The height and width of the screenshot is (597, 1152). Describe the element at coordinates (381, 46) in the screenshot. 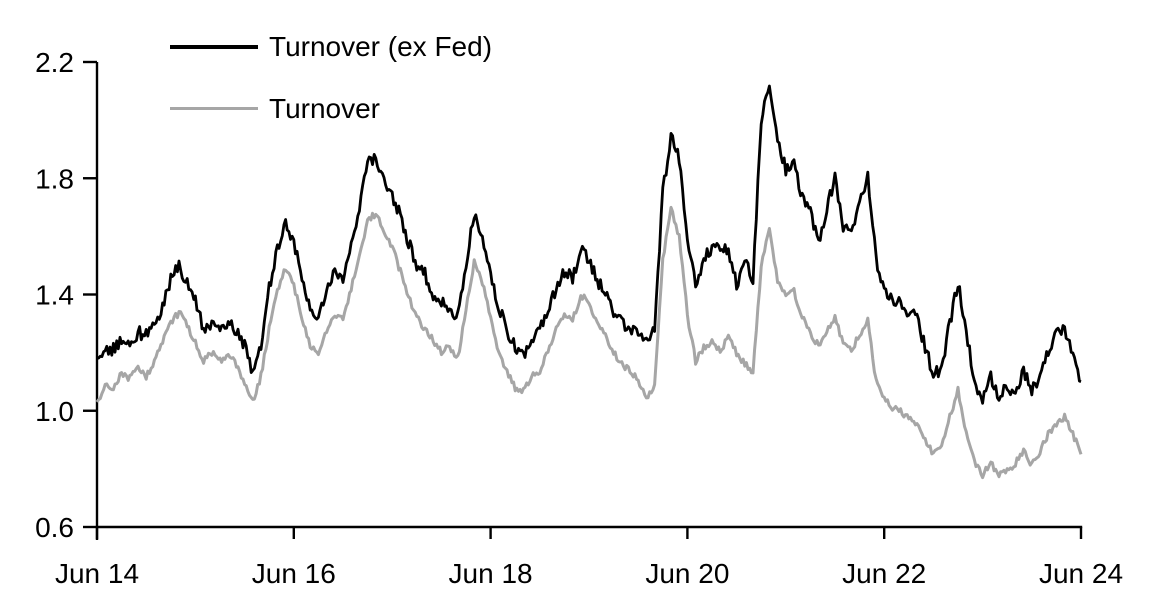

I see `legend-label-turnover-ex-fed: Turnover (ex Fed)` at that location.